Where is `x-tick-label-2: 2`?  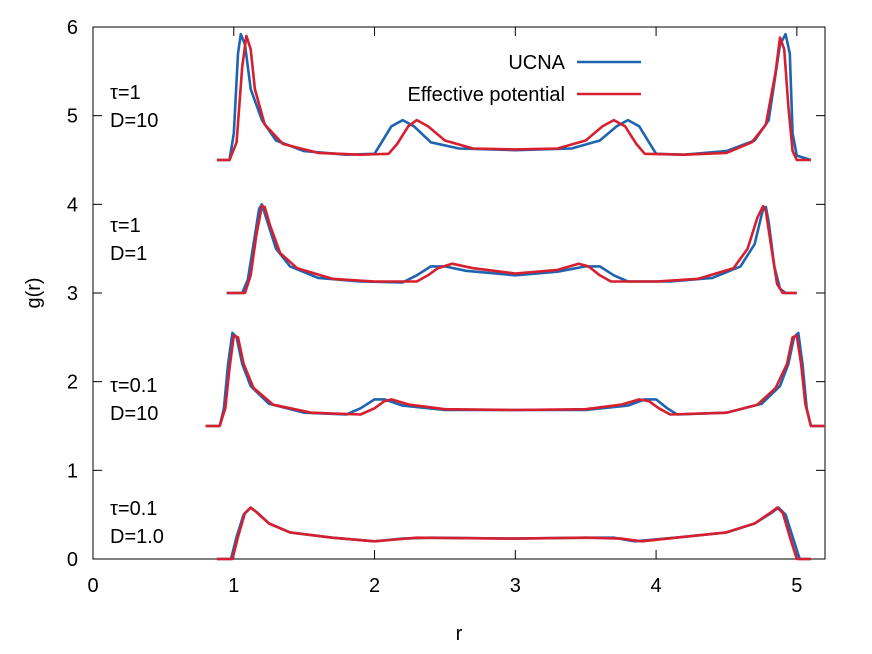 x-tick-label-2: 2 is located at coordinates (374, 586).